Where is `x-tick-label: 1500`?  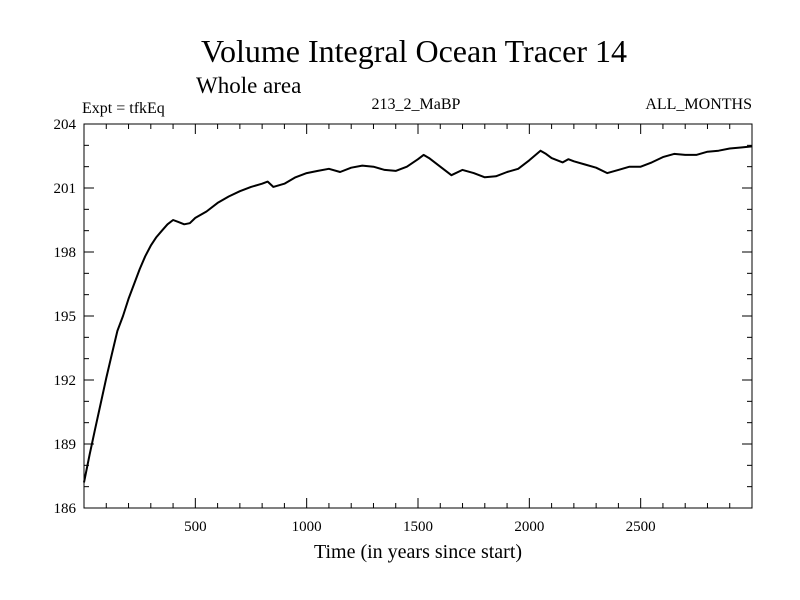 x-tick-label: 1500 is located at coordinates (418, 527).